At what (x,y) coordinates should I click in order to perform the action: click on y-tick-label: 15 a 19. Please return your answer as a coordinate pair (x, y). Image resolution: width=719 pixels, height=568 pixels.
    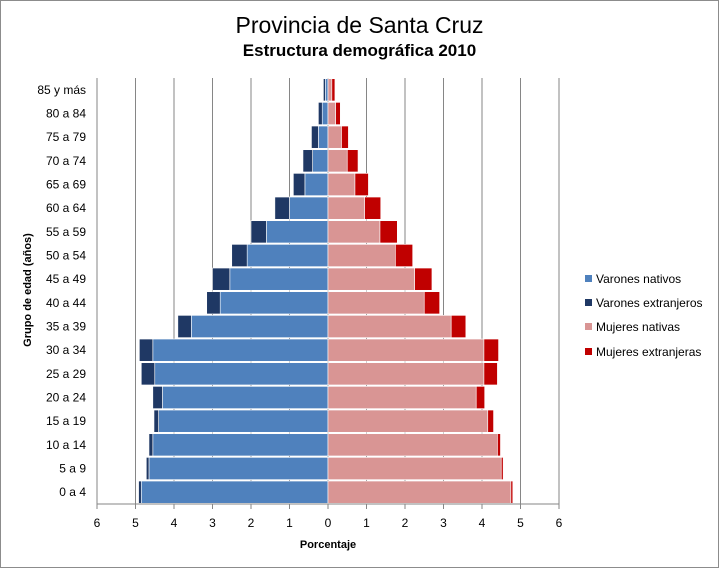
    Looking at the image, I should click on (66, 421).